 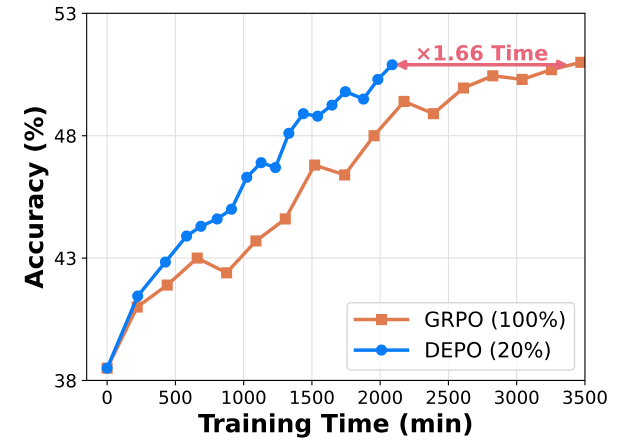 I want to click on annotation: ×1.66 Time, so click(x=483, y=52).